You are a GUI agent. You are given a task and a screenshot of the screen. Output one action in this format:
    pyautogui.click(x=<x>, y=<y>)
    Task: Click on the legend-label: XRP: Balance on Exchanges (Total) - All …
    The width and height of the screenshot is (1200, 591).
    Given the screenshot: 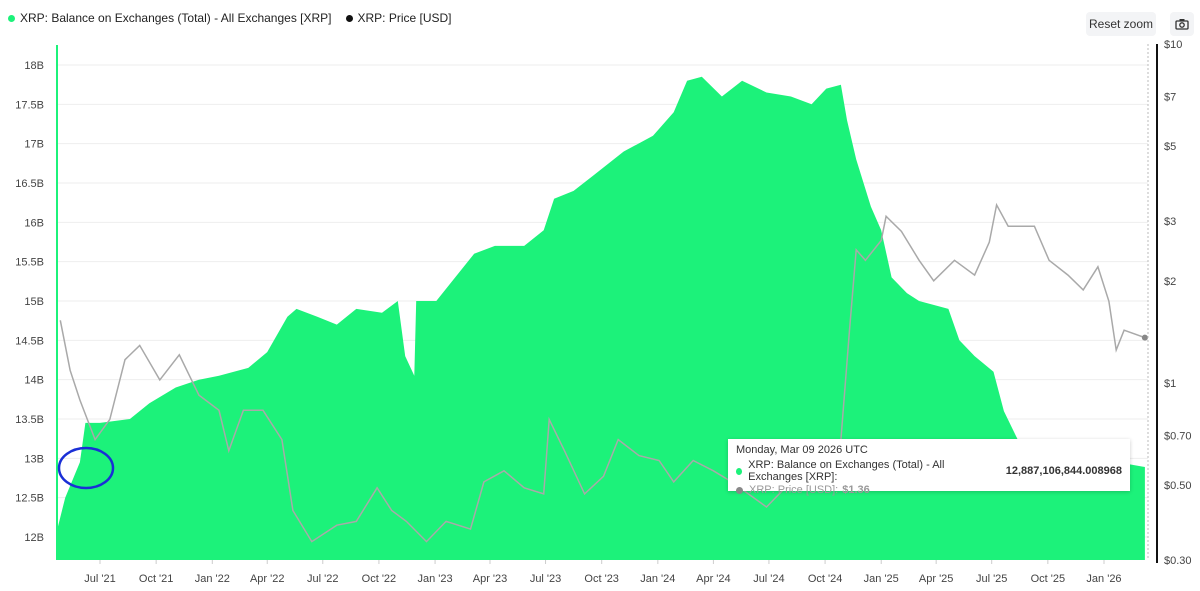 What is the action you would take?
    pyautogui.click(x=176, y=18)
    